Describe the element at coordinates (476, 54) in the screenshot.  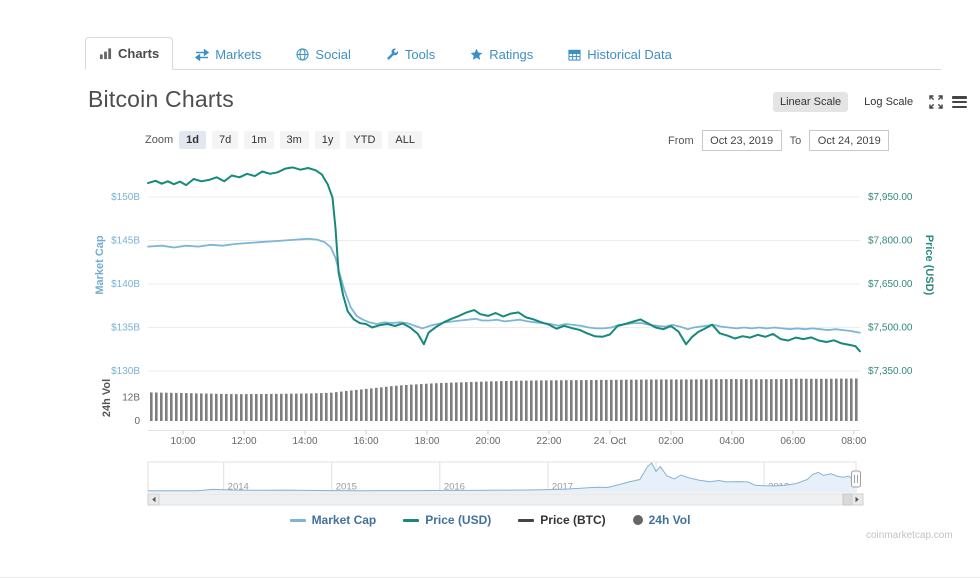
I see `star-icon` at that location.